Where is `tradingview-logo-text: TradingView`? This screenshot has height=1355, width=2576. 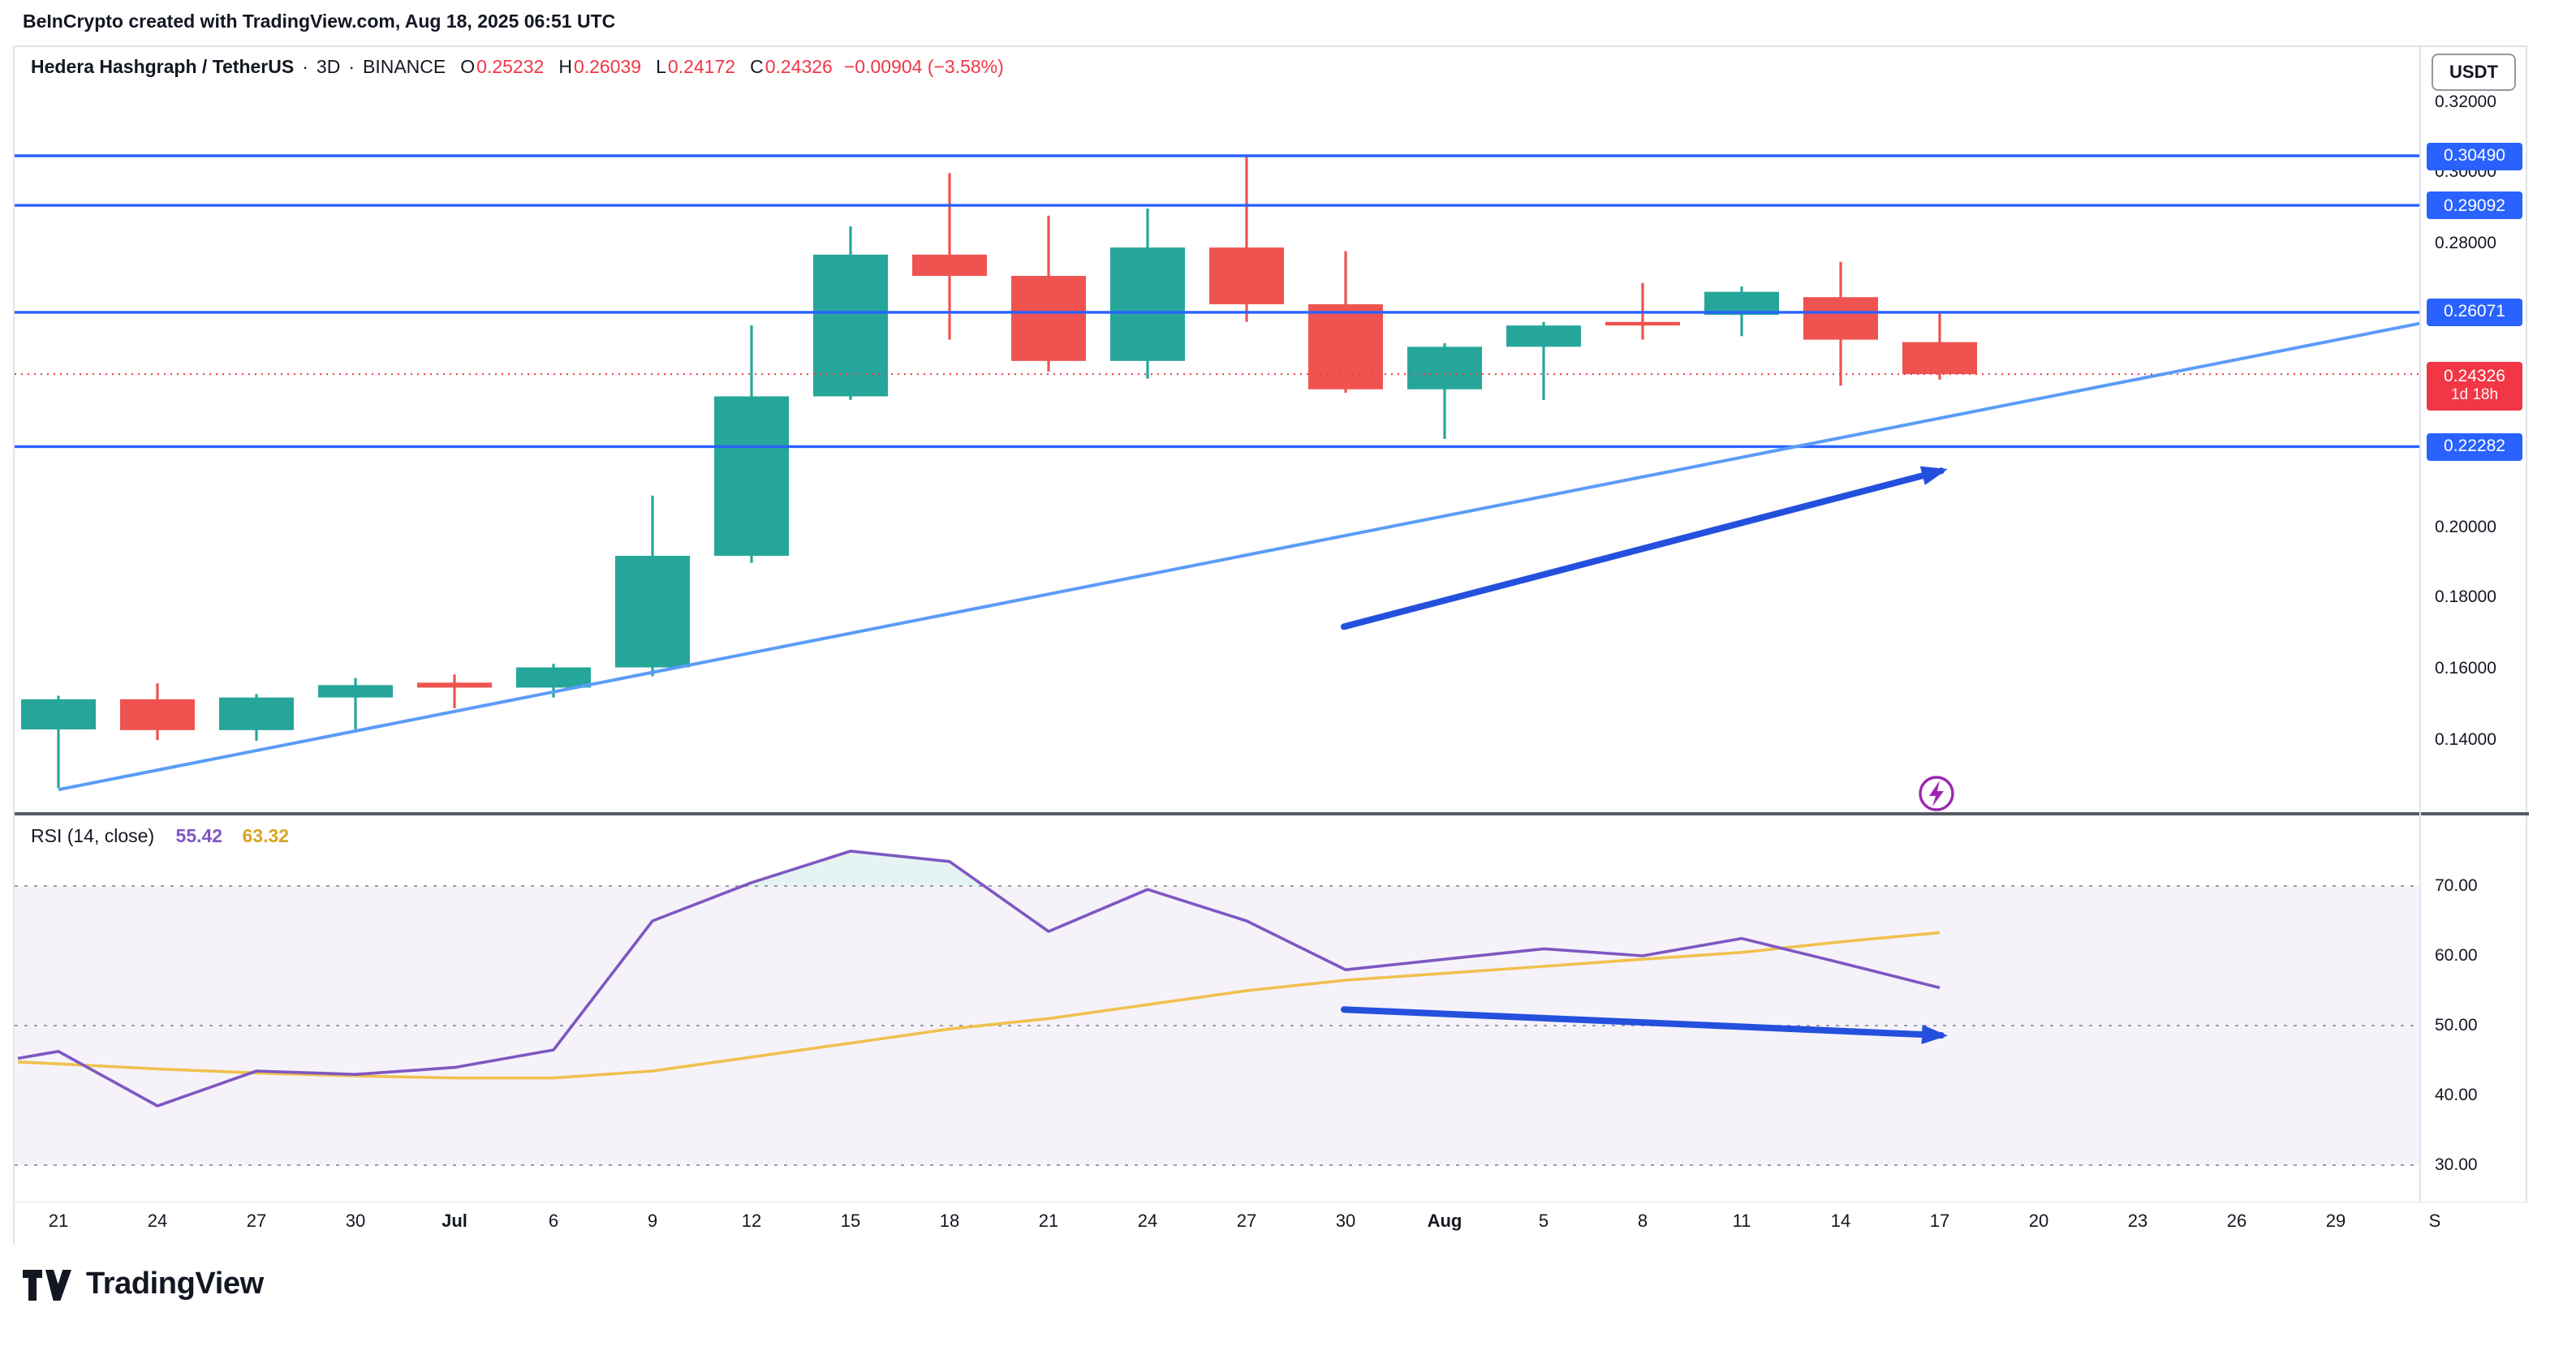 tradingview-logo-text: TradingView is located at coordinates (175, 1284).